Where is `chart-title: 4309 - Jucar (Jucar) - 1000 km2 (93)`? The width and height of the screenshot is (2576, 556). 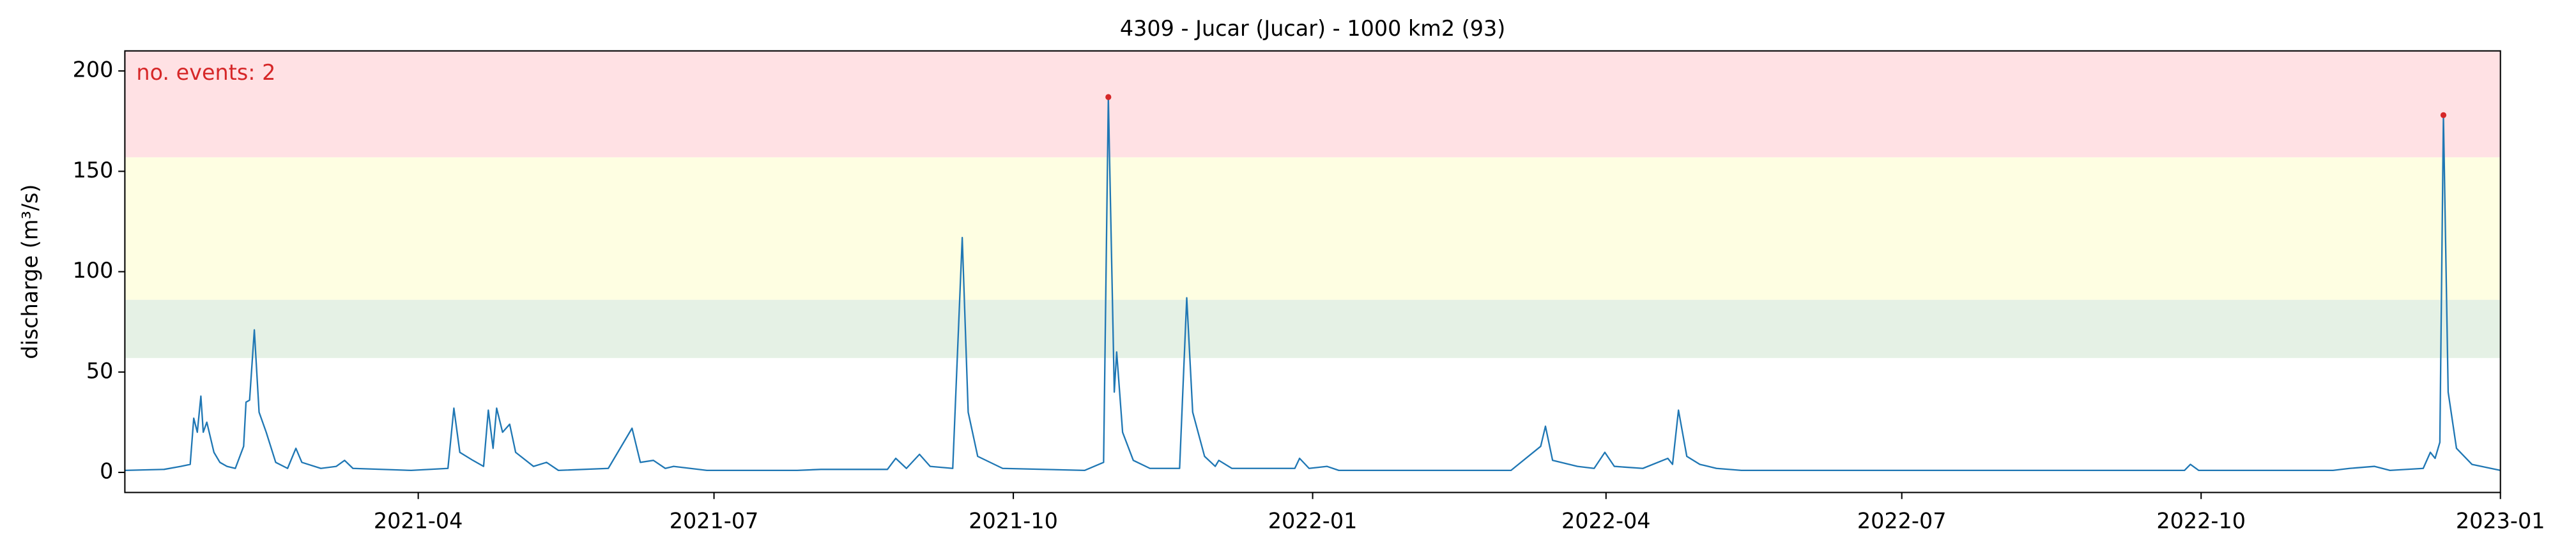 chart-title: 4309 - Jucar (Jucar) - 1000 km2 (93) is located at coordinates (1312, 28).